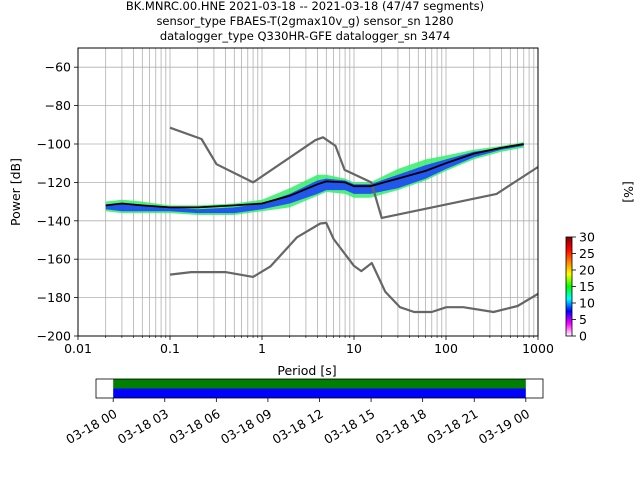 The image size is (640, 480). I want to click on colorbar-tick-label: 15, so click(587, 286).